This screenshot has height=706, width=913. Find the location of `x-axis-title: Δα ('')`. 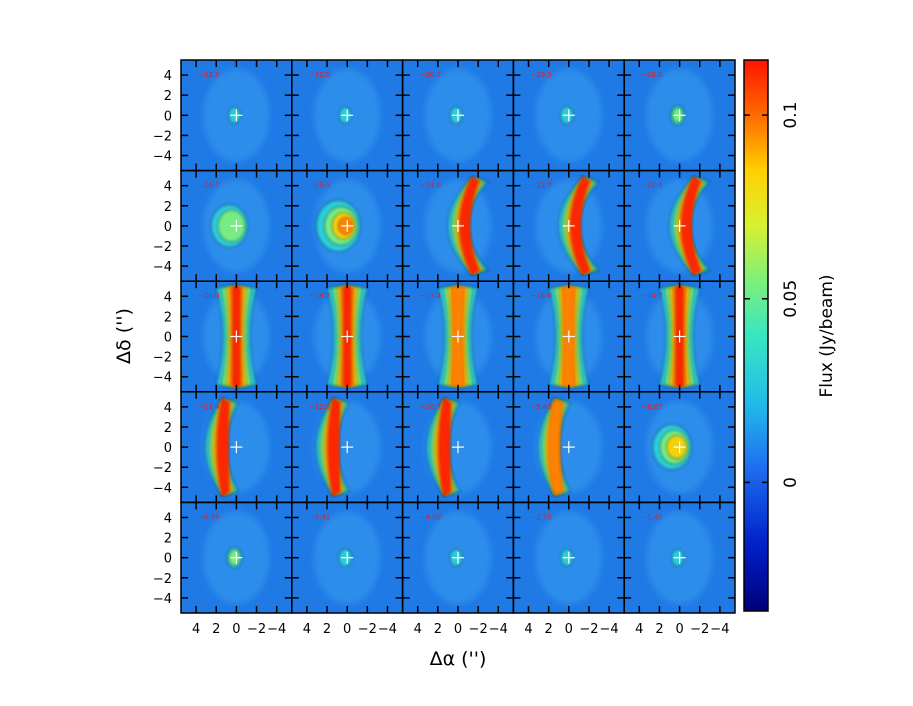

x-axis-title: Δα ('') is located at coordinates (458, 659).